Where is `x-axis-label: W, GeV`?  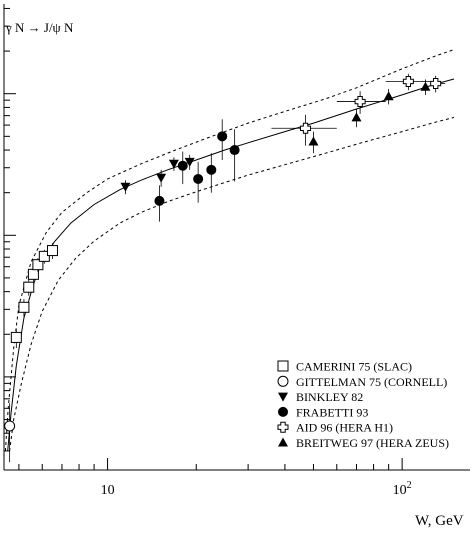
x-axis-label: W, GeV is located at coordinates (439, 521).